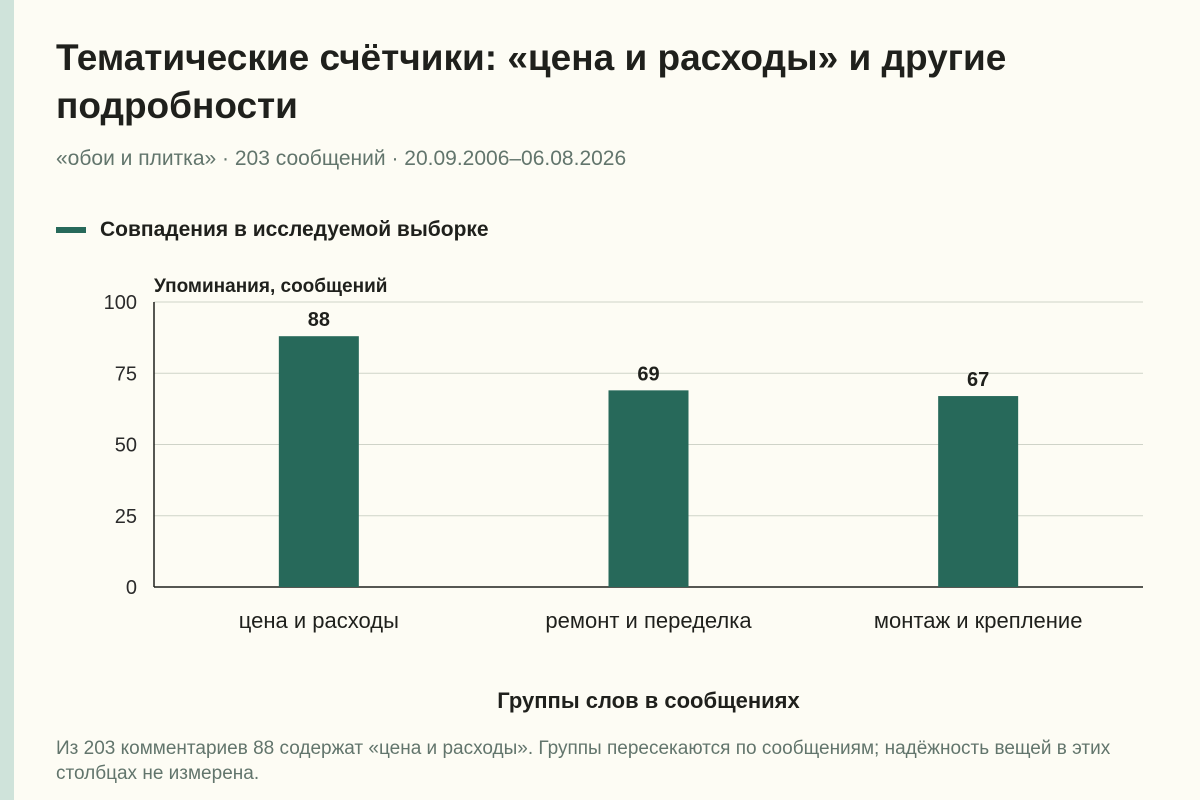 This screenshot has width=1200, height=800. I want to click on y-axis-label: Упоминания, сообщений, so click(270, 286).